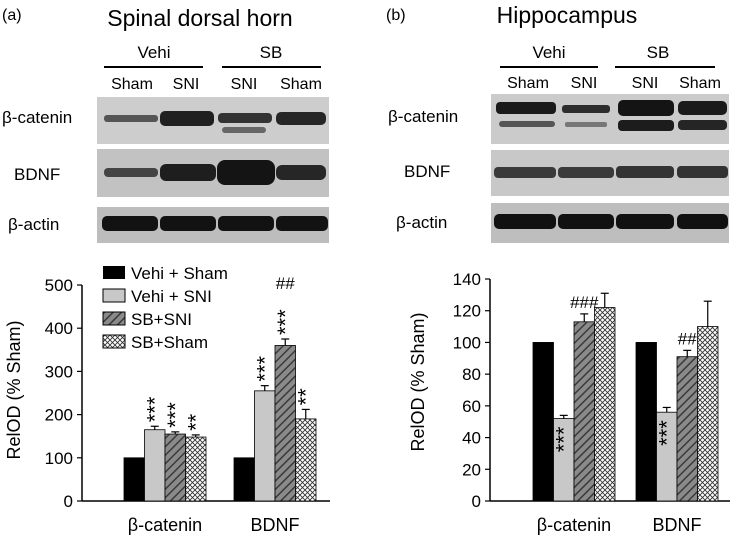 The width and height of the screenshot is (742, 535). I want to click on panel-b-group-vehi: Vehi, so click(548, 52).